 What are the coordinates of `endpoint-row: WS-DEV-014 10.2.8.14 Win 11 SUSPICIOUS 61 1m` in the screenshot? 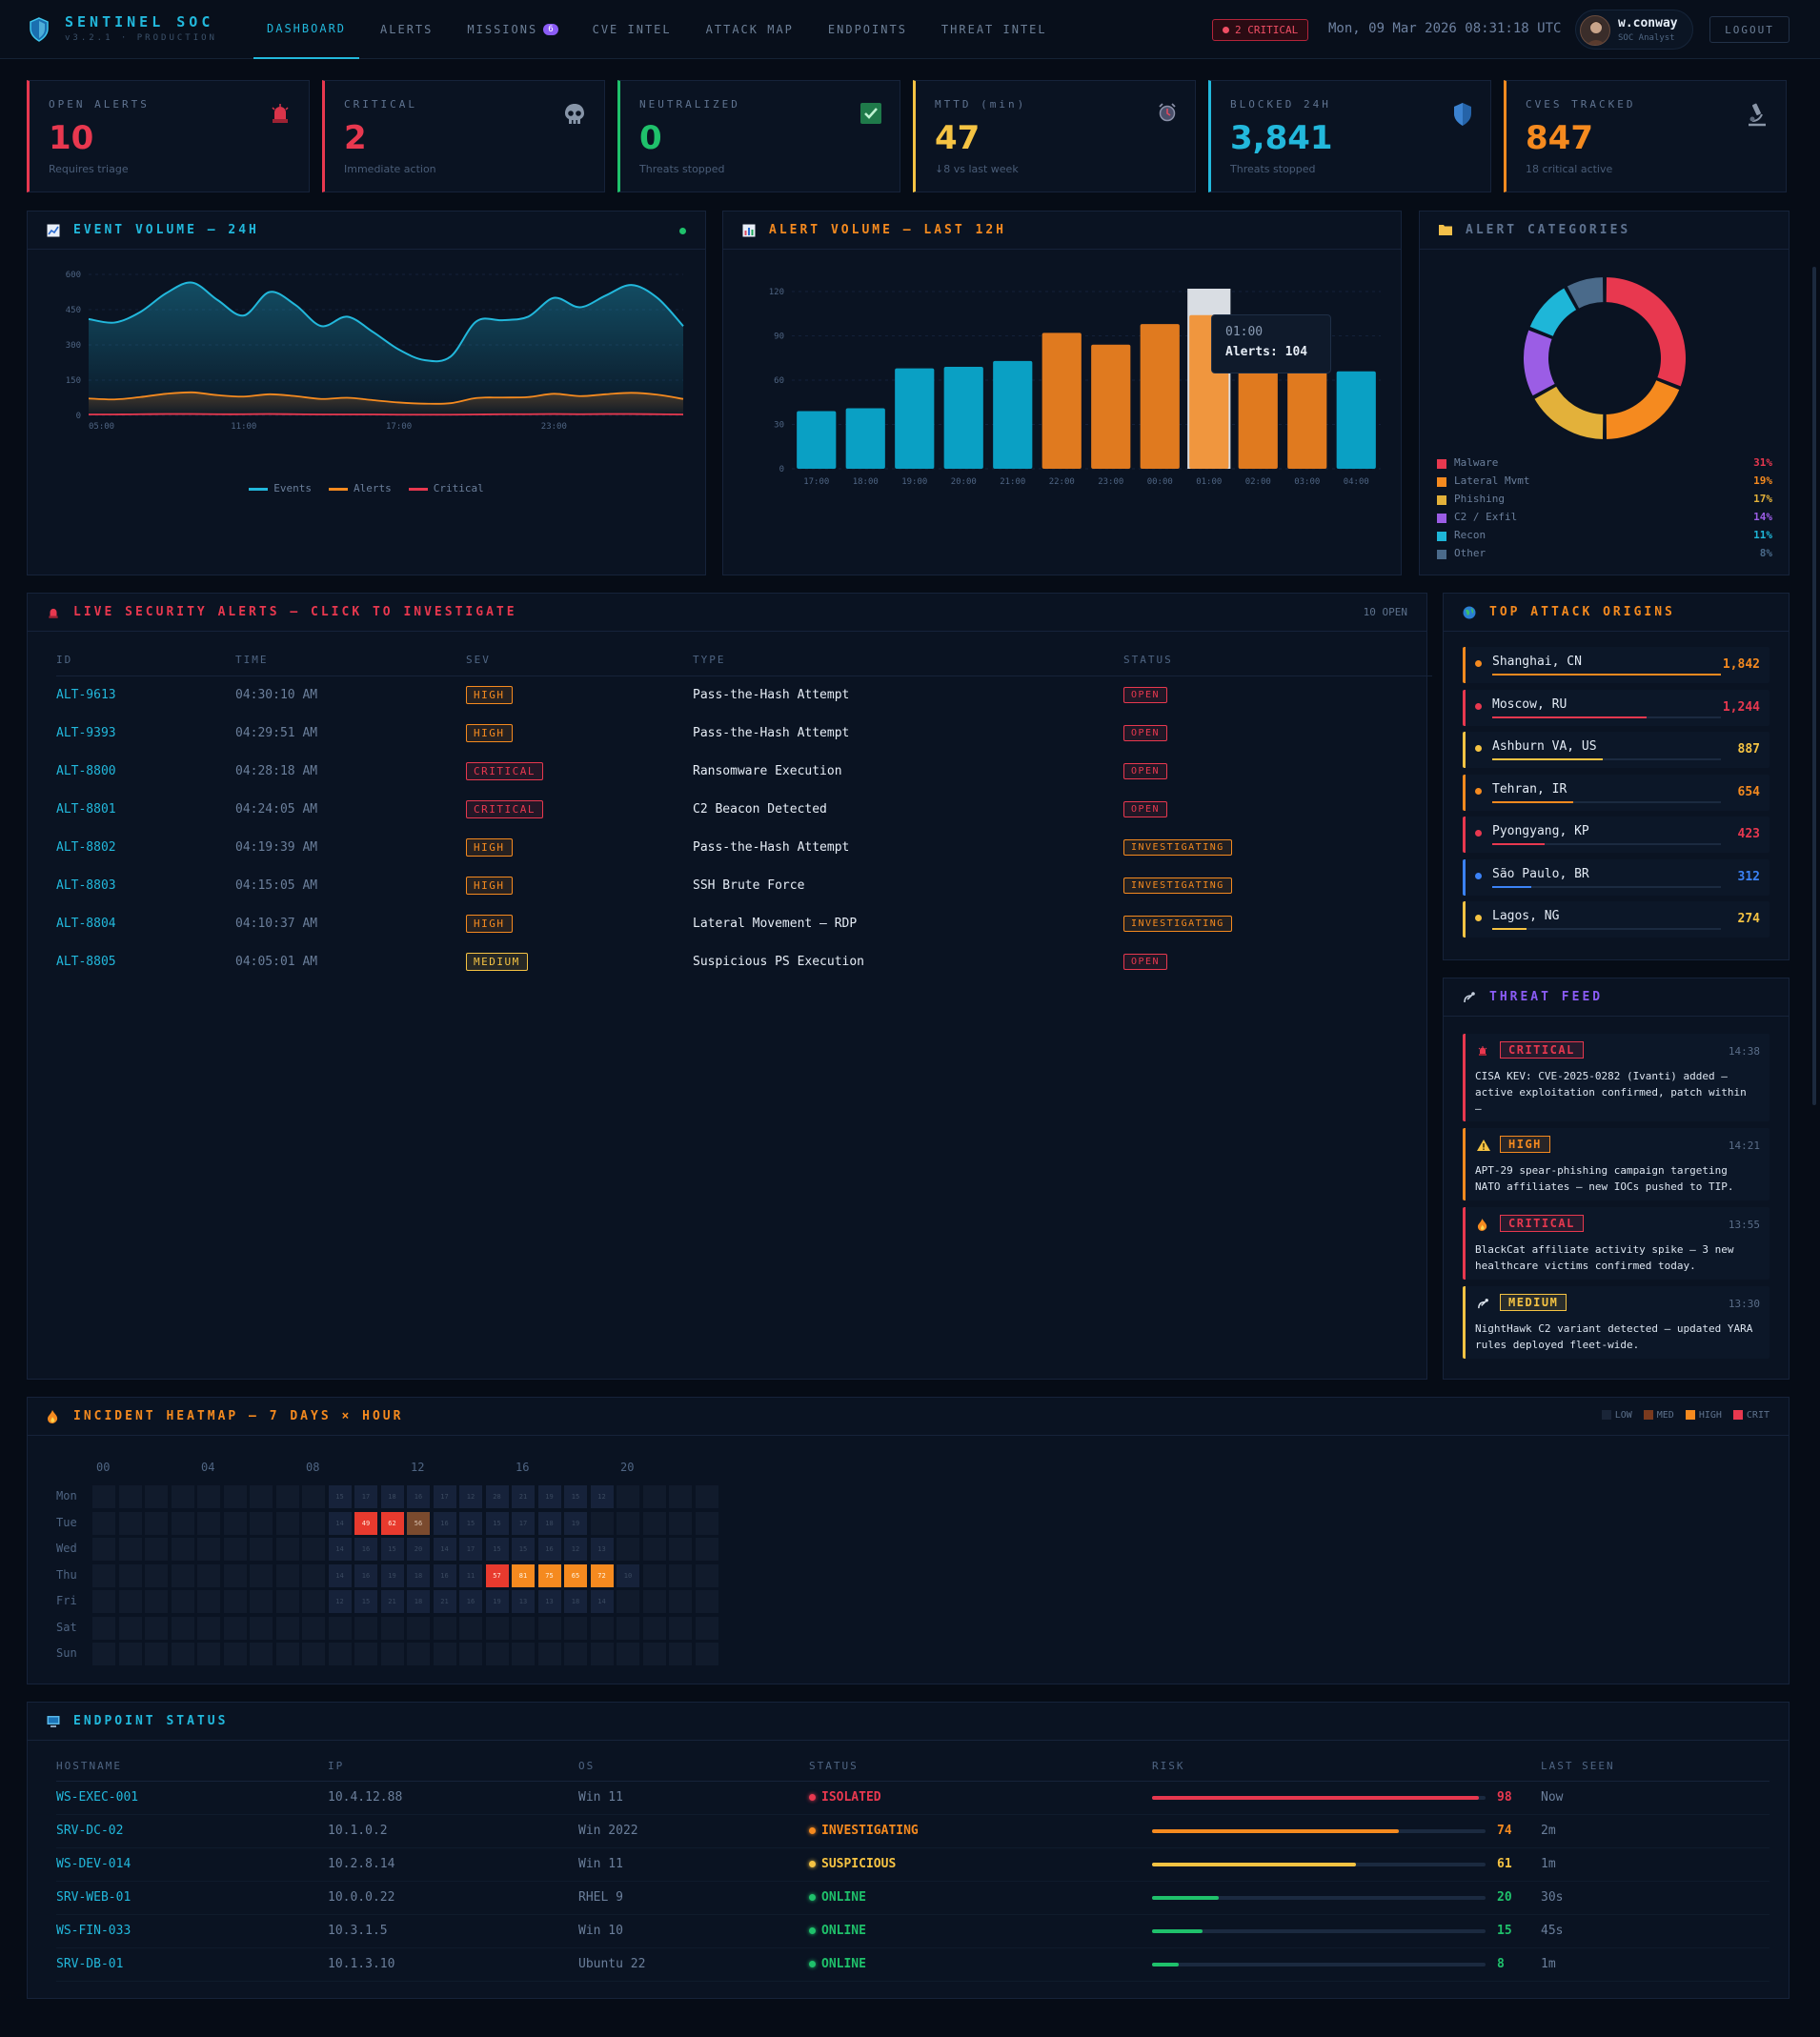 It's located at (912, 1864).